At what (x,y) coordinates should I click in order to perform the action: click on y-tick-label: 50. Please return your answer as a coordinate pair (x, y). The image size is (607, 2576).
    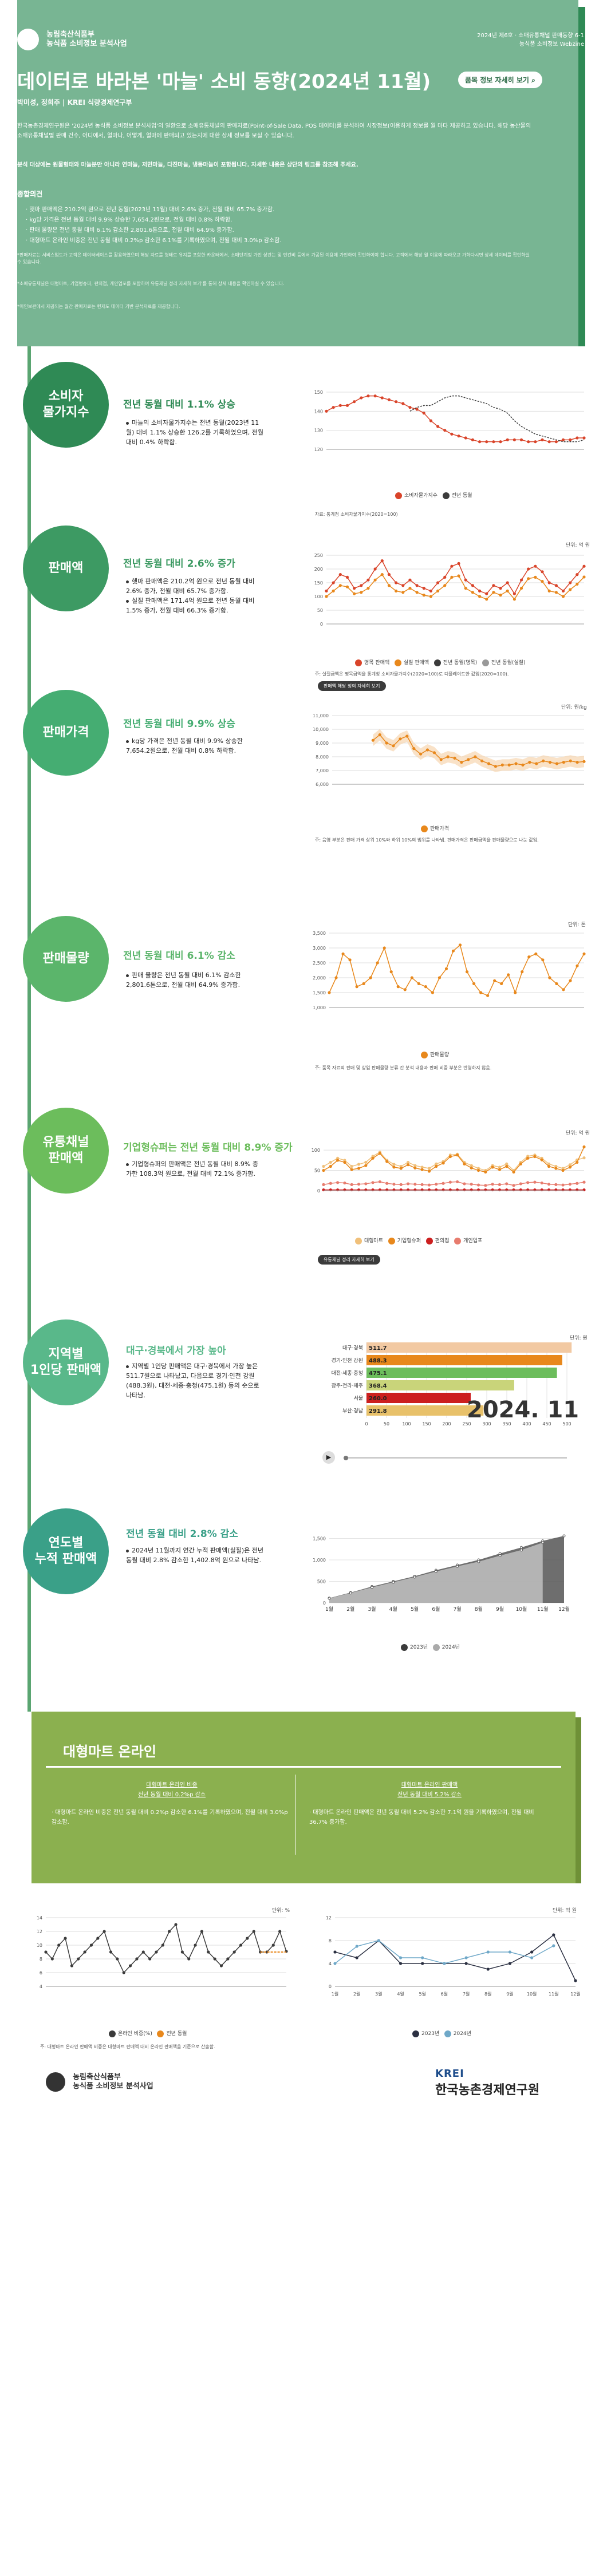
    Looking at the image, I should click on (317, 1171).